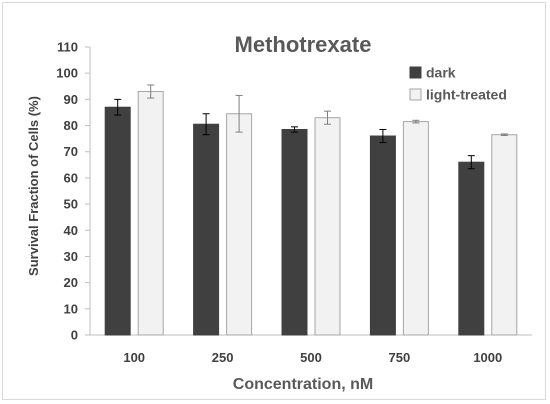  What do you see at coordinates (71, 125) in the screenshot?
I see `y-tick-label: 80` at bounding box center [71, 125].